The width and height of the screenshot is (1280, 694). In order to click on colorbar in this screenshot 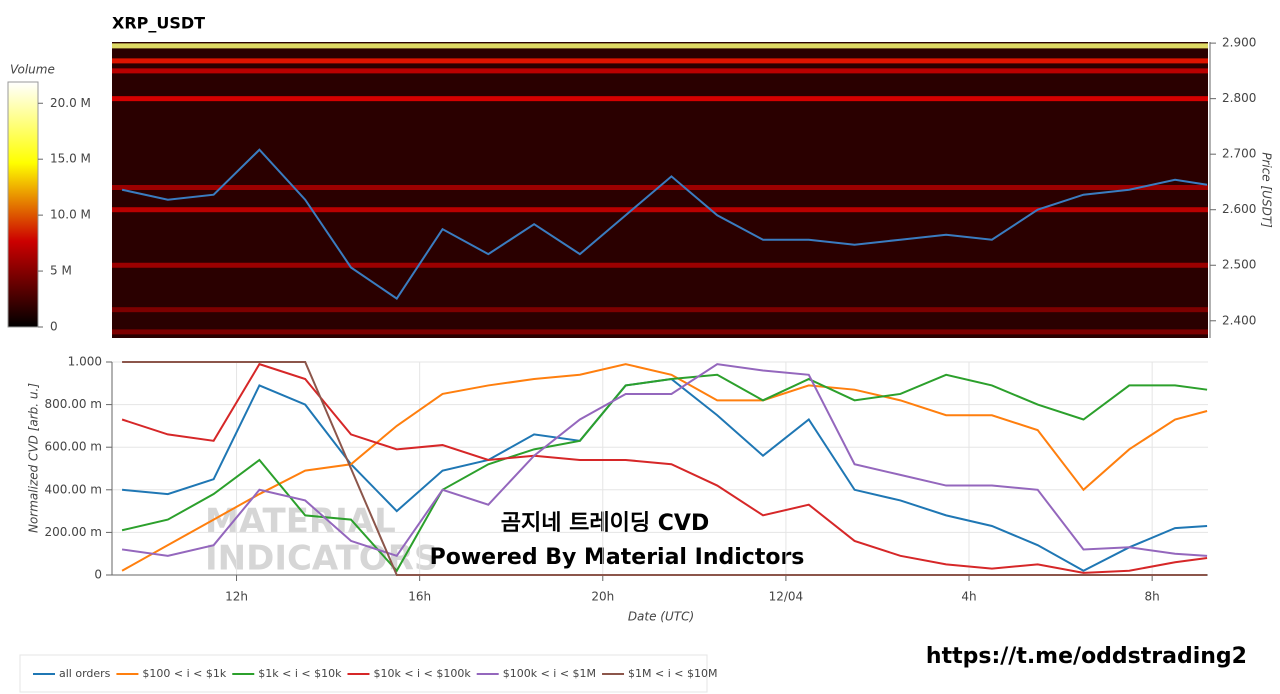, I will do `click(23, 204)`.